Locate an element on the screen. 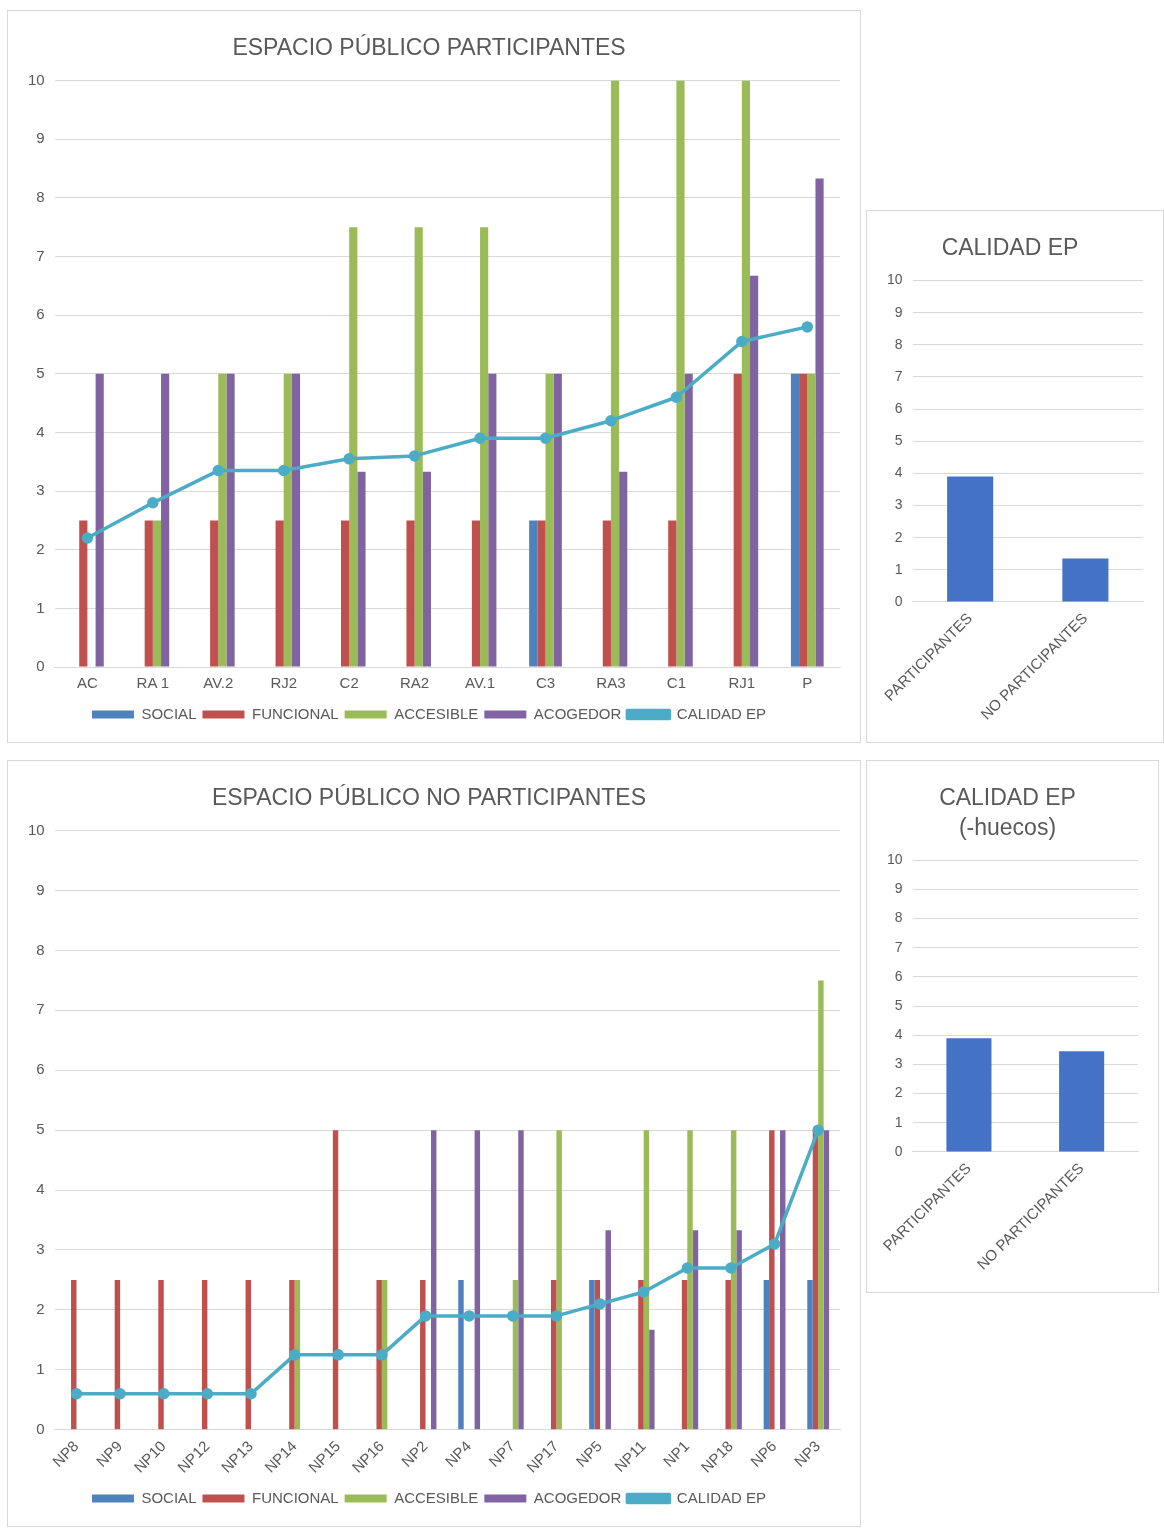 The width and height of the screenshot is (1164, 1528). x-tick-label: P is located at coordinates (807, 683).